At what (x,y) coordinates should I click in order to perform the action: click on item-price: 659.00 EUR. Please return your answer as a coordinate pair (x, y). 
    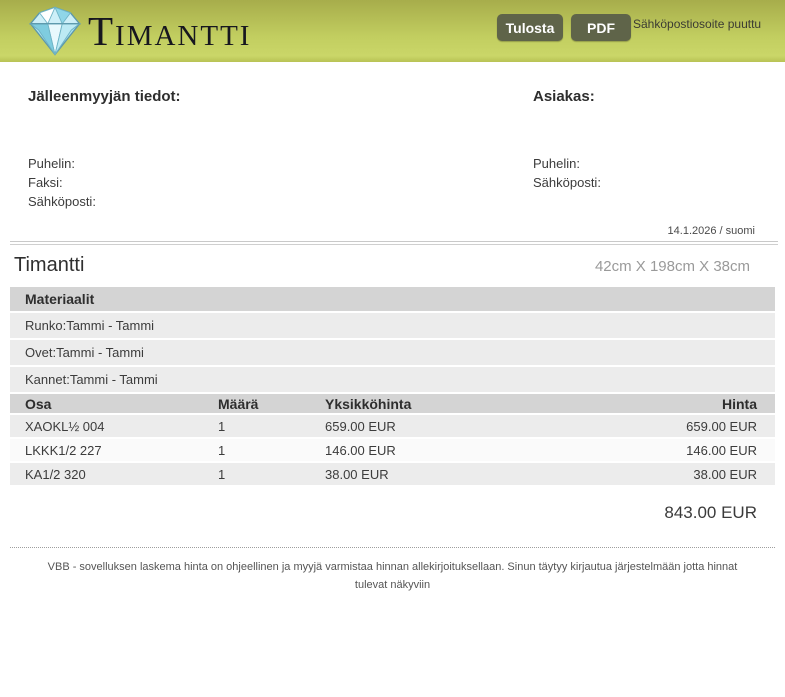
    Looking at the image, I should click on (721, 426).